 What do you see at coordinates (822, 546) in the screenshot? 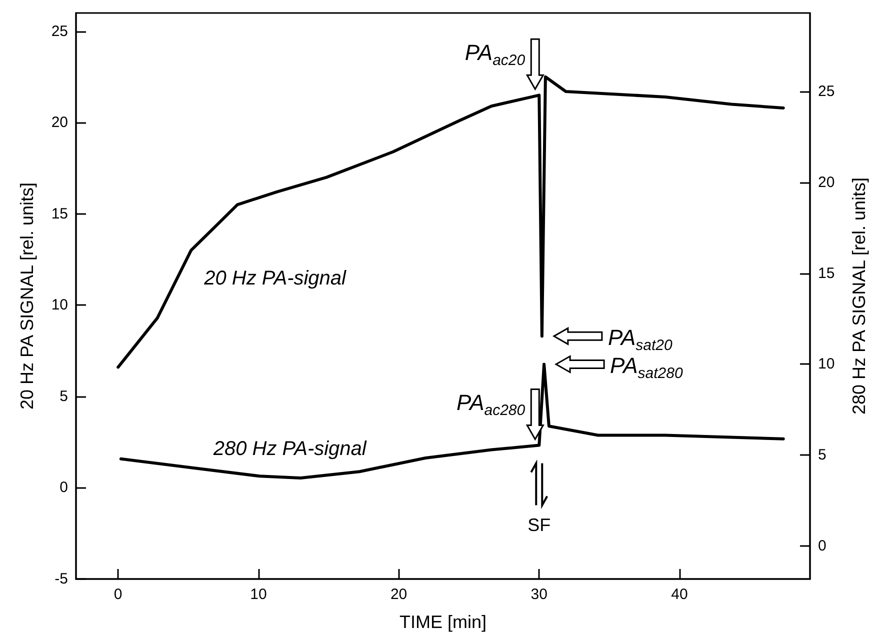
I see `y2-tick-label: 0` at bounding box center [822, 546].